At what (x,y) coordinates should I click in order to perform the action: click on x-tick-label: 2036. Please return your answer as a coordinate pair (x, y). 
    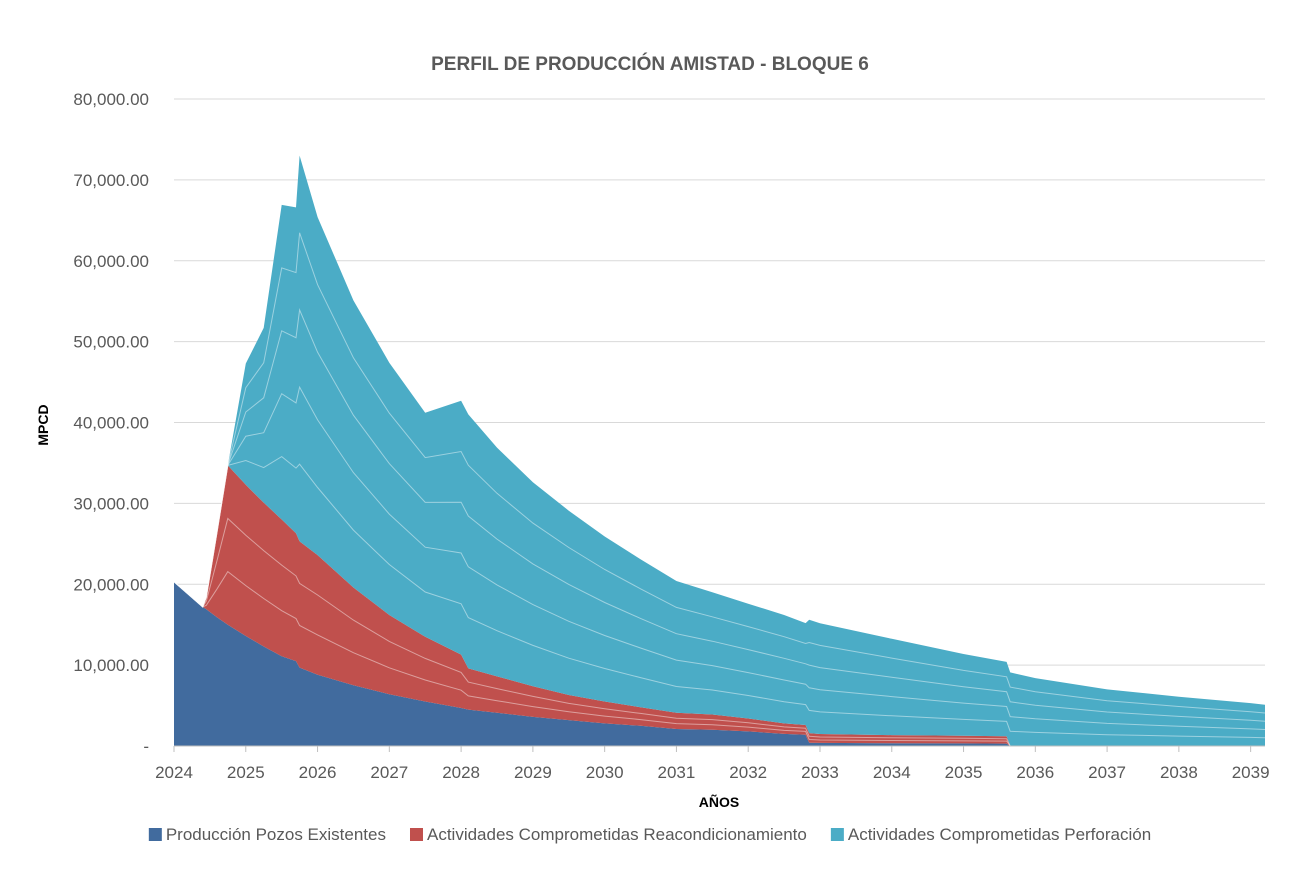
    Looking at the image, I should click on (1035, 772).